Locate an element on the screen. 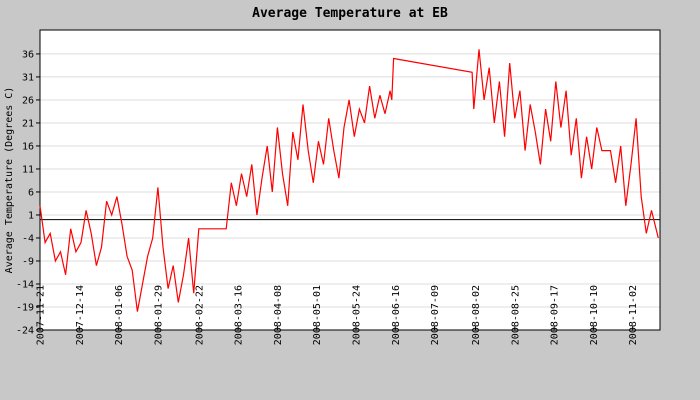  x-tick-label: 2008-03-16 is located at coordinates (239, 315).